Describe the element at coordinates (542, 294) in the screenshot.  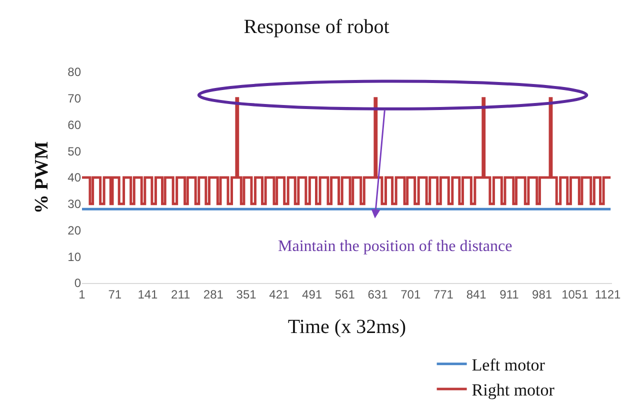
I see `x-tick-label: 981` at that location.